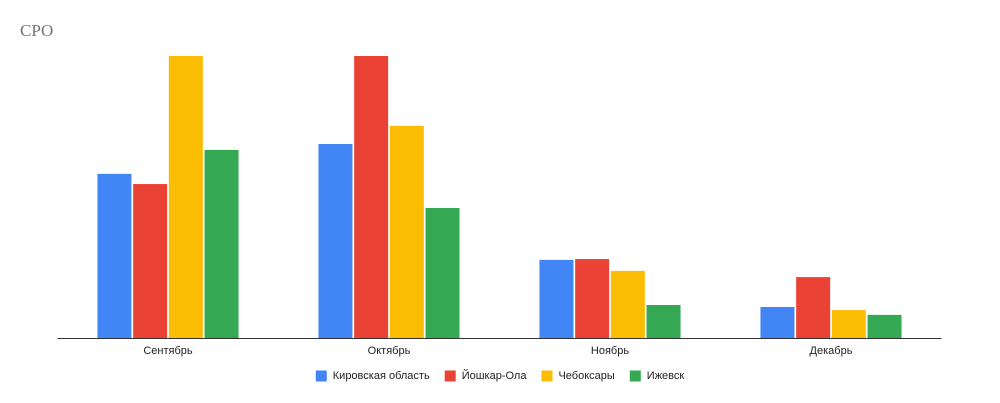 The height and width of the screenshot is (403, 1000). What do you see at coordinates (36, 30) in the screenshot?
I see `chart-title: СРО` at bounding box center [36, 30].